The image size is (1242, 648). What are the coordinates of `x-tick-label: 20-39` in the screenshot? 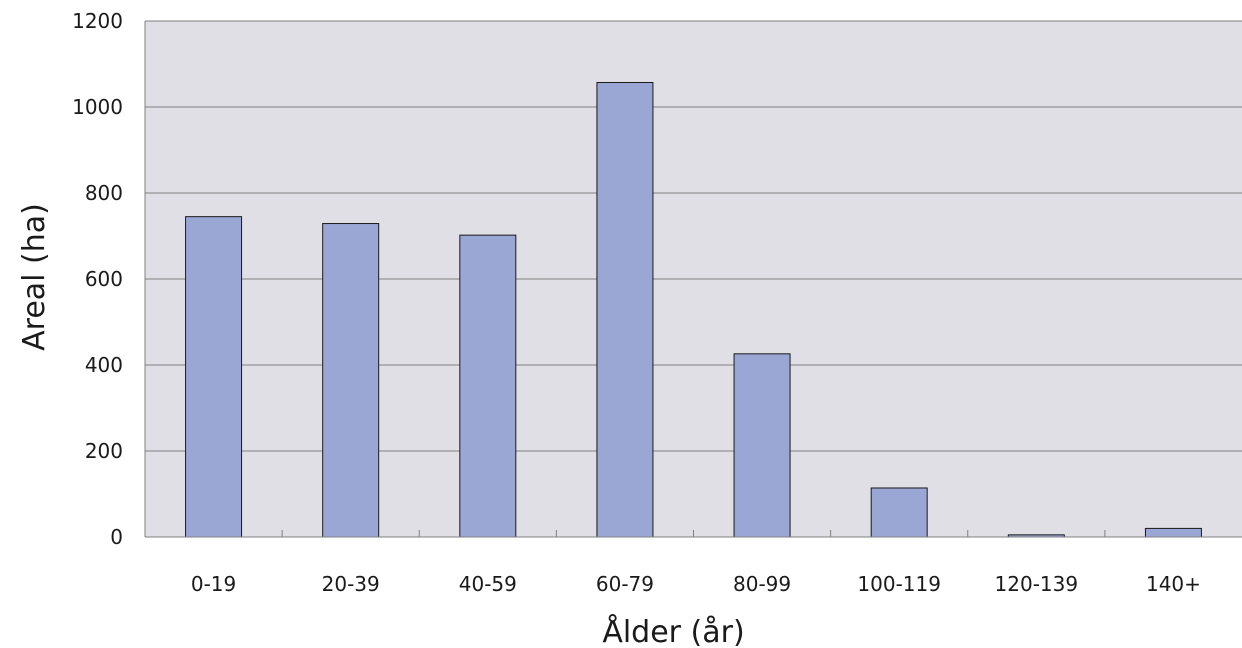 It's located at (351, 584).